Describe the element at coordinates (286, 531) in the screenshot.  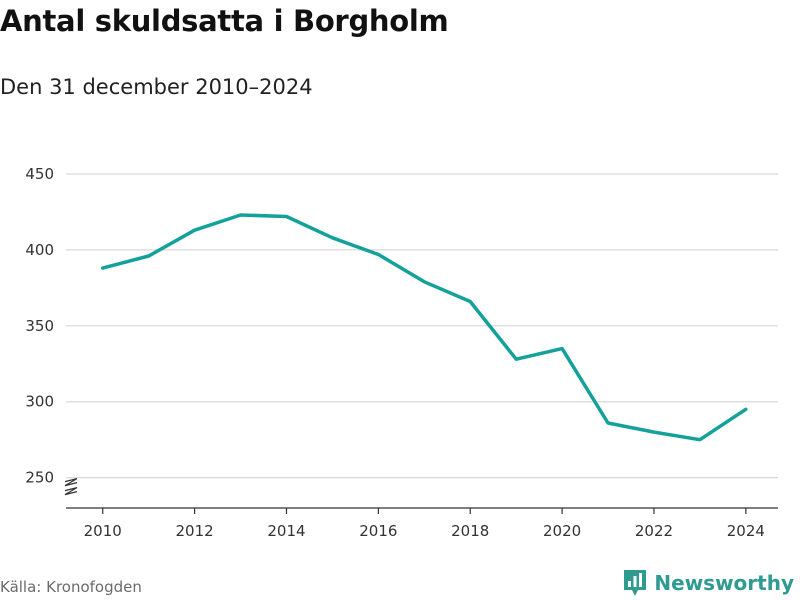
I see `x-tick-label: 2014` at that location.